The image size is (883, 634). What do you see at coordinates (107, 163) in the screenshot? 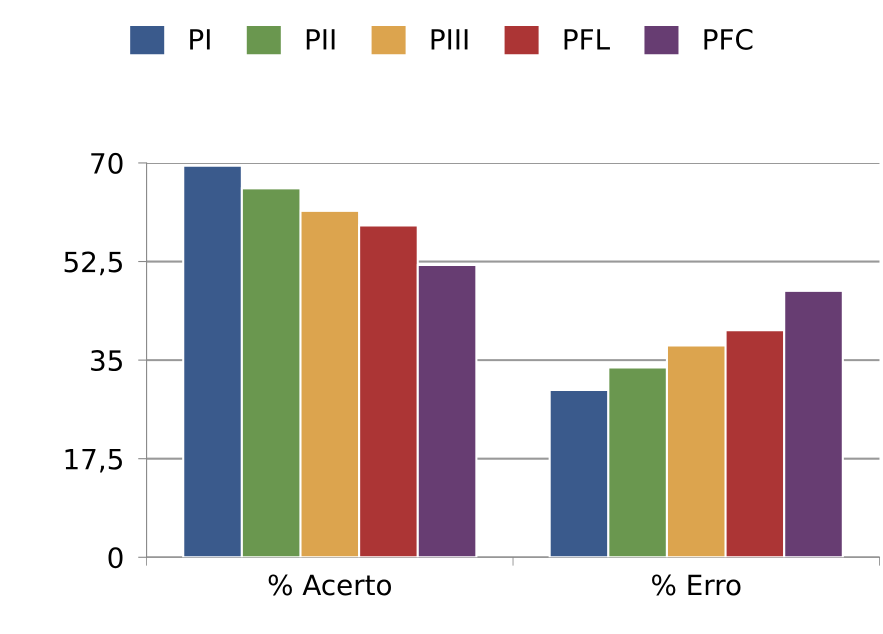
I see `y-tick-label: 70` at bounding box center [107, 163].